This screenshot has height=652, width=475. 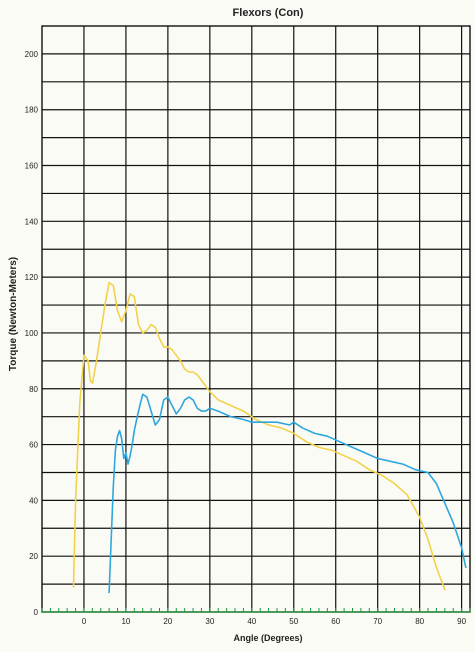 I want to click on x-tick-label: 30, so click(x=209, y=621).